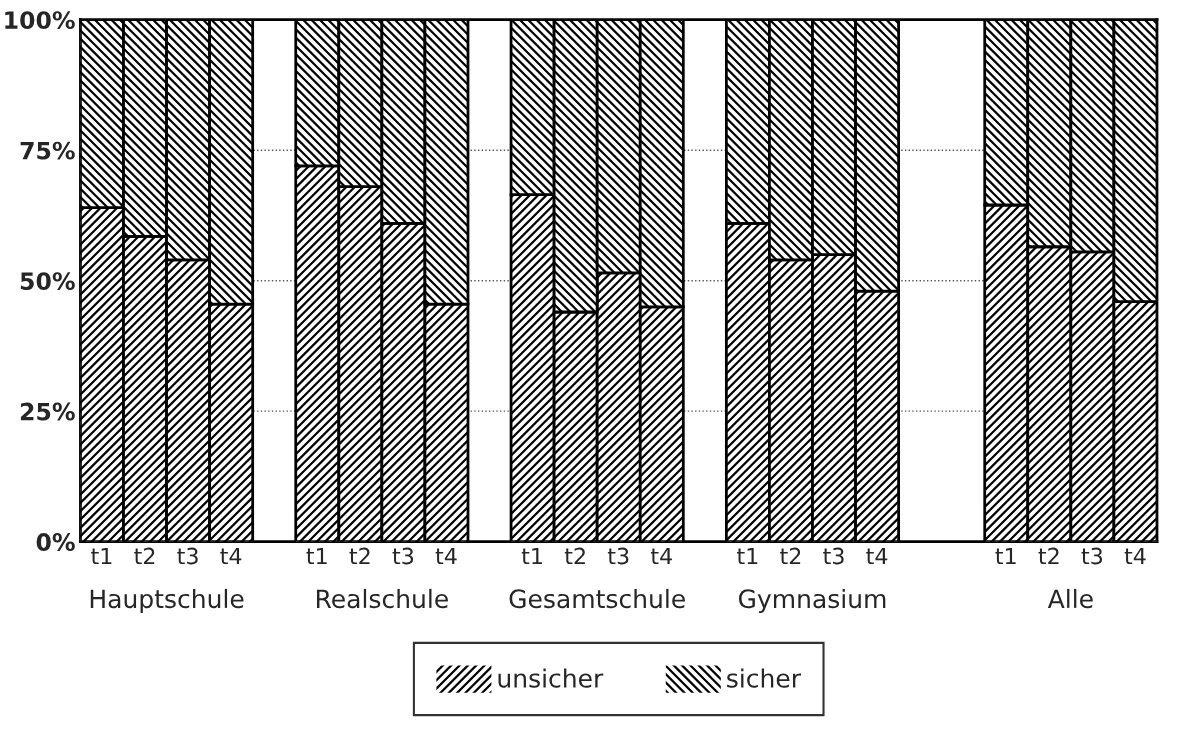 This screenshot has width=1183, height=730. What do you see at coordinates (812, 601) in the screenshot?
I see `text: Gymnasium` at bounding box center [812, 601].